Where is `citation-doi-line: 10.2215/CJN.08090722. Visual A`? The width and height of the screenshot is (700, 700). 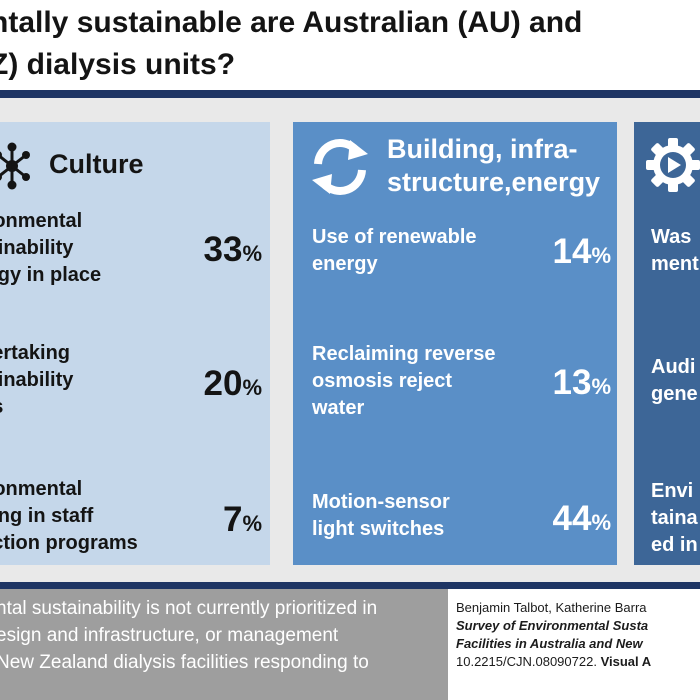
citation-doi-line: 10.2215/CJN.08090722. Visual A is located at coordinates (578, 662).